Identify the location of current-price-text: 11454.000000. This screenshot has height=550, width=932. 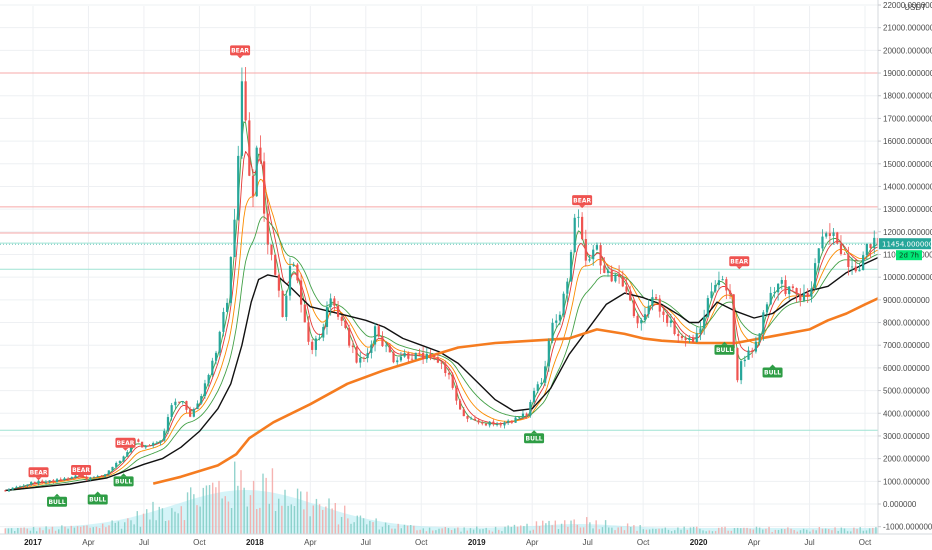
(907, 245).